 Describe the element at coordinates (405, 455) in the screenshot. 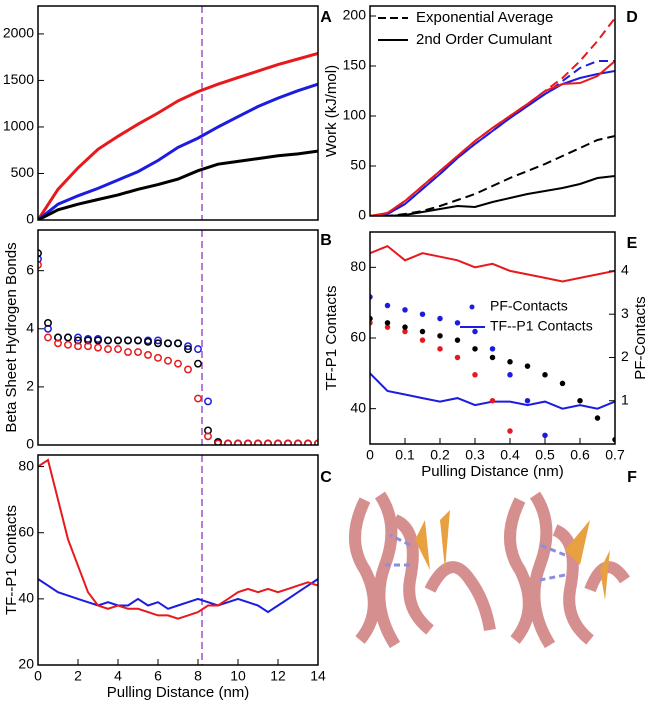

I see `x-tick-label: 0.1` at that location.